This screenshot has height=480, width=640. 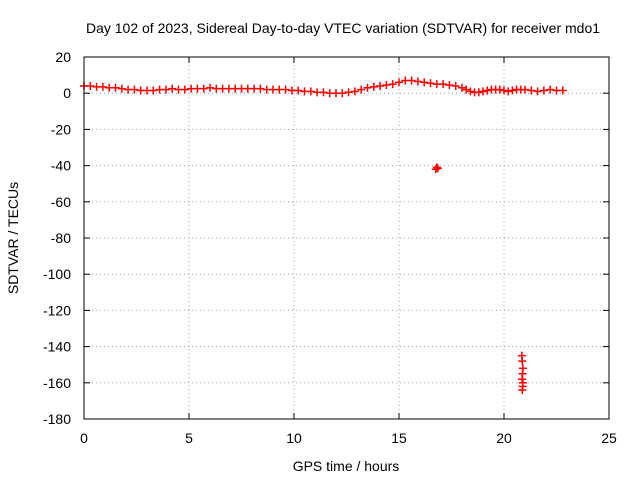 What do you see at coordinates (84, 438) in the screenshot?
I see `x-tick-label: 0` at bounding box center [84, 438].